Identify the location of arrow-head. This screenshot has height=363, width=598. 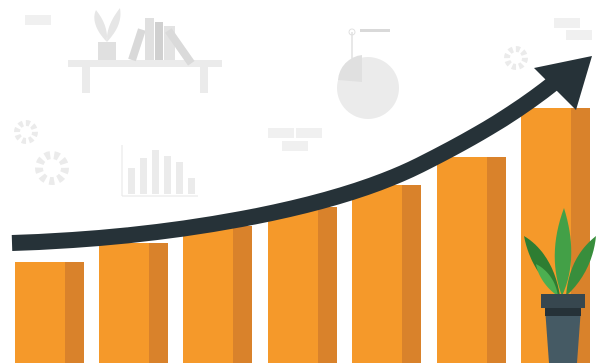
(563, 83).